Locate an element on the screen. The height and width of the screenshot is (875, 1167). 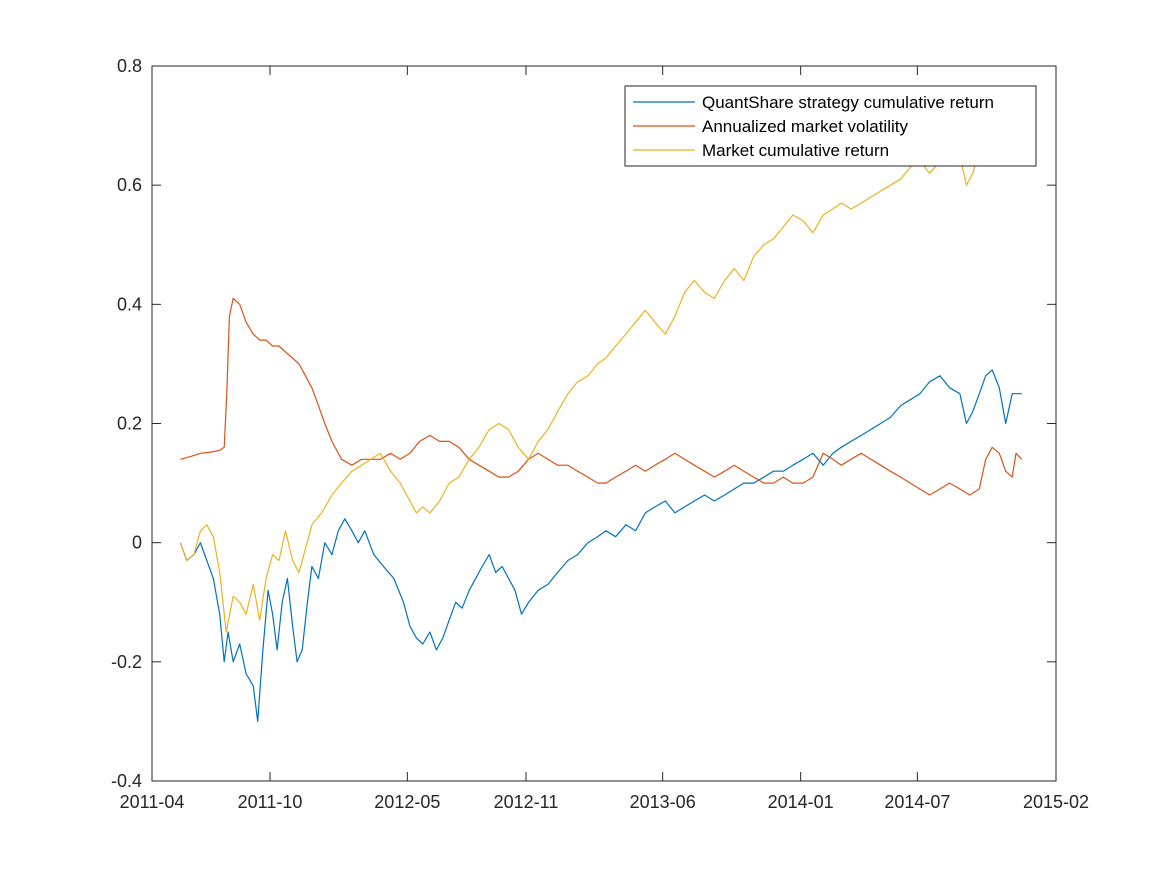
y-tick-label: 0 is located at coordinates (137, 543).